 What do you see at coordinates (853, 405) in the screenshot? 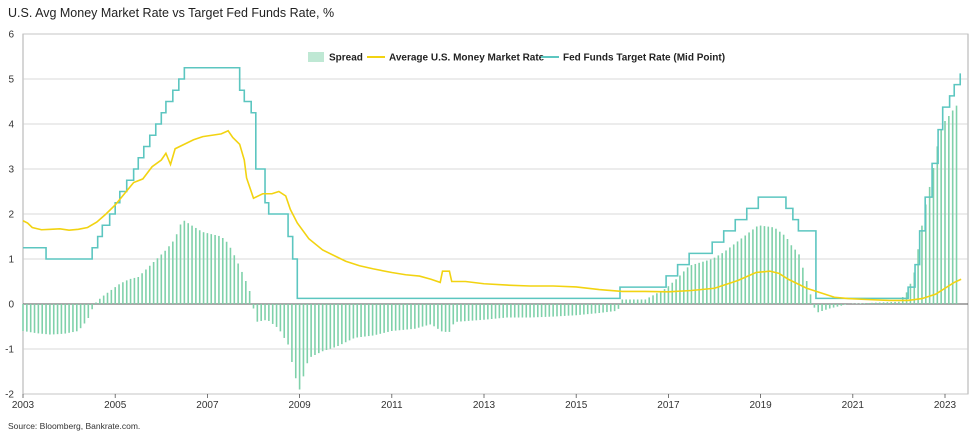
I see `x-tick-label: 2021` at bounding box center [853, 405].